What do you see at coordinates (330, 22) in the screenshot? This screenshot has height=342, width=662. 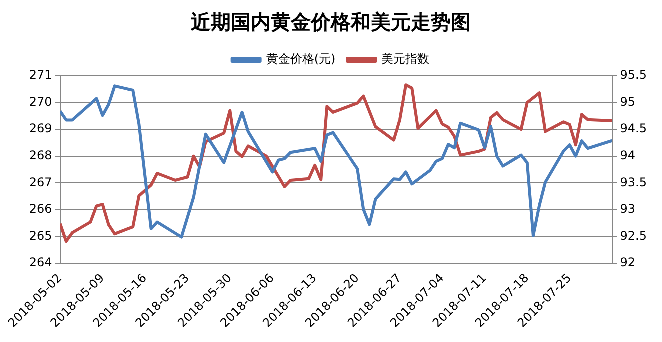 I see `chart-title: 近期国内黄金价格和美元走势图` at bounding box center [330, 22].